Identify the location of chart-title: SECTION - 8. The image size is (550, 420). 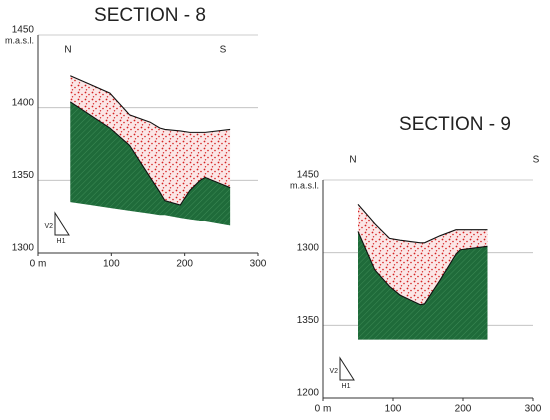
(150, 15).